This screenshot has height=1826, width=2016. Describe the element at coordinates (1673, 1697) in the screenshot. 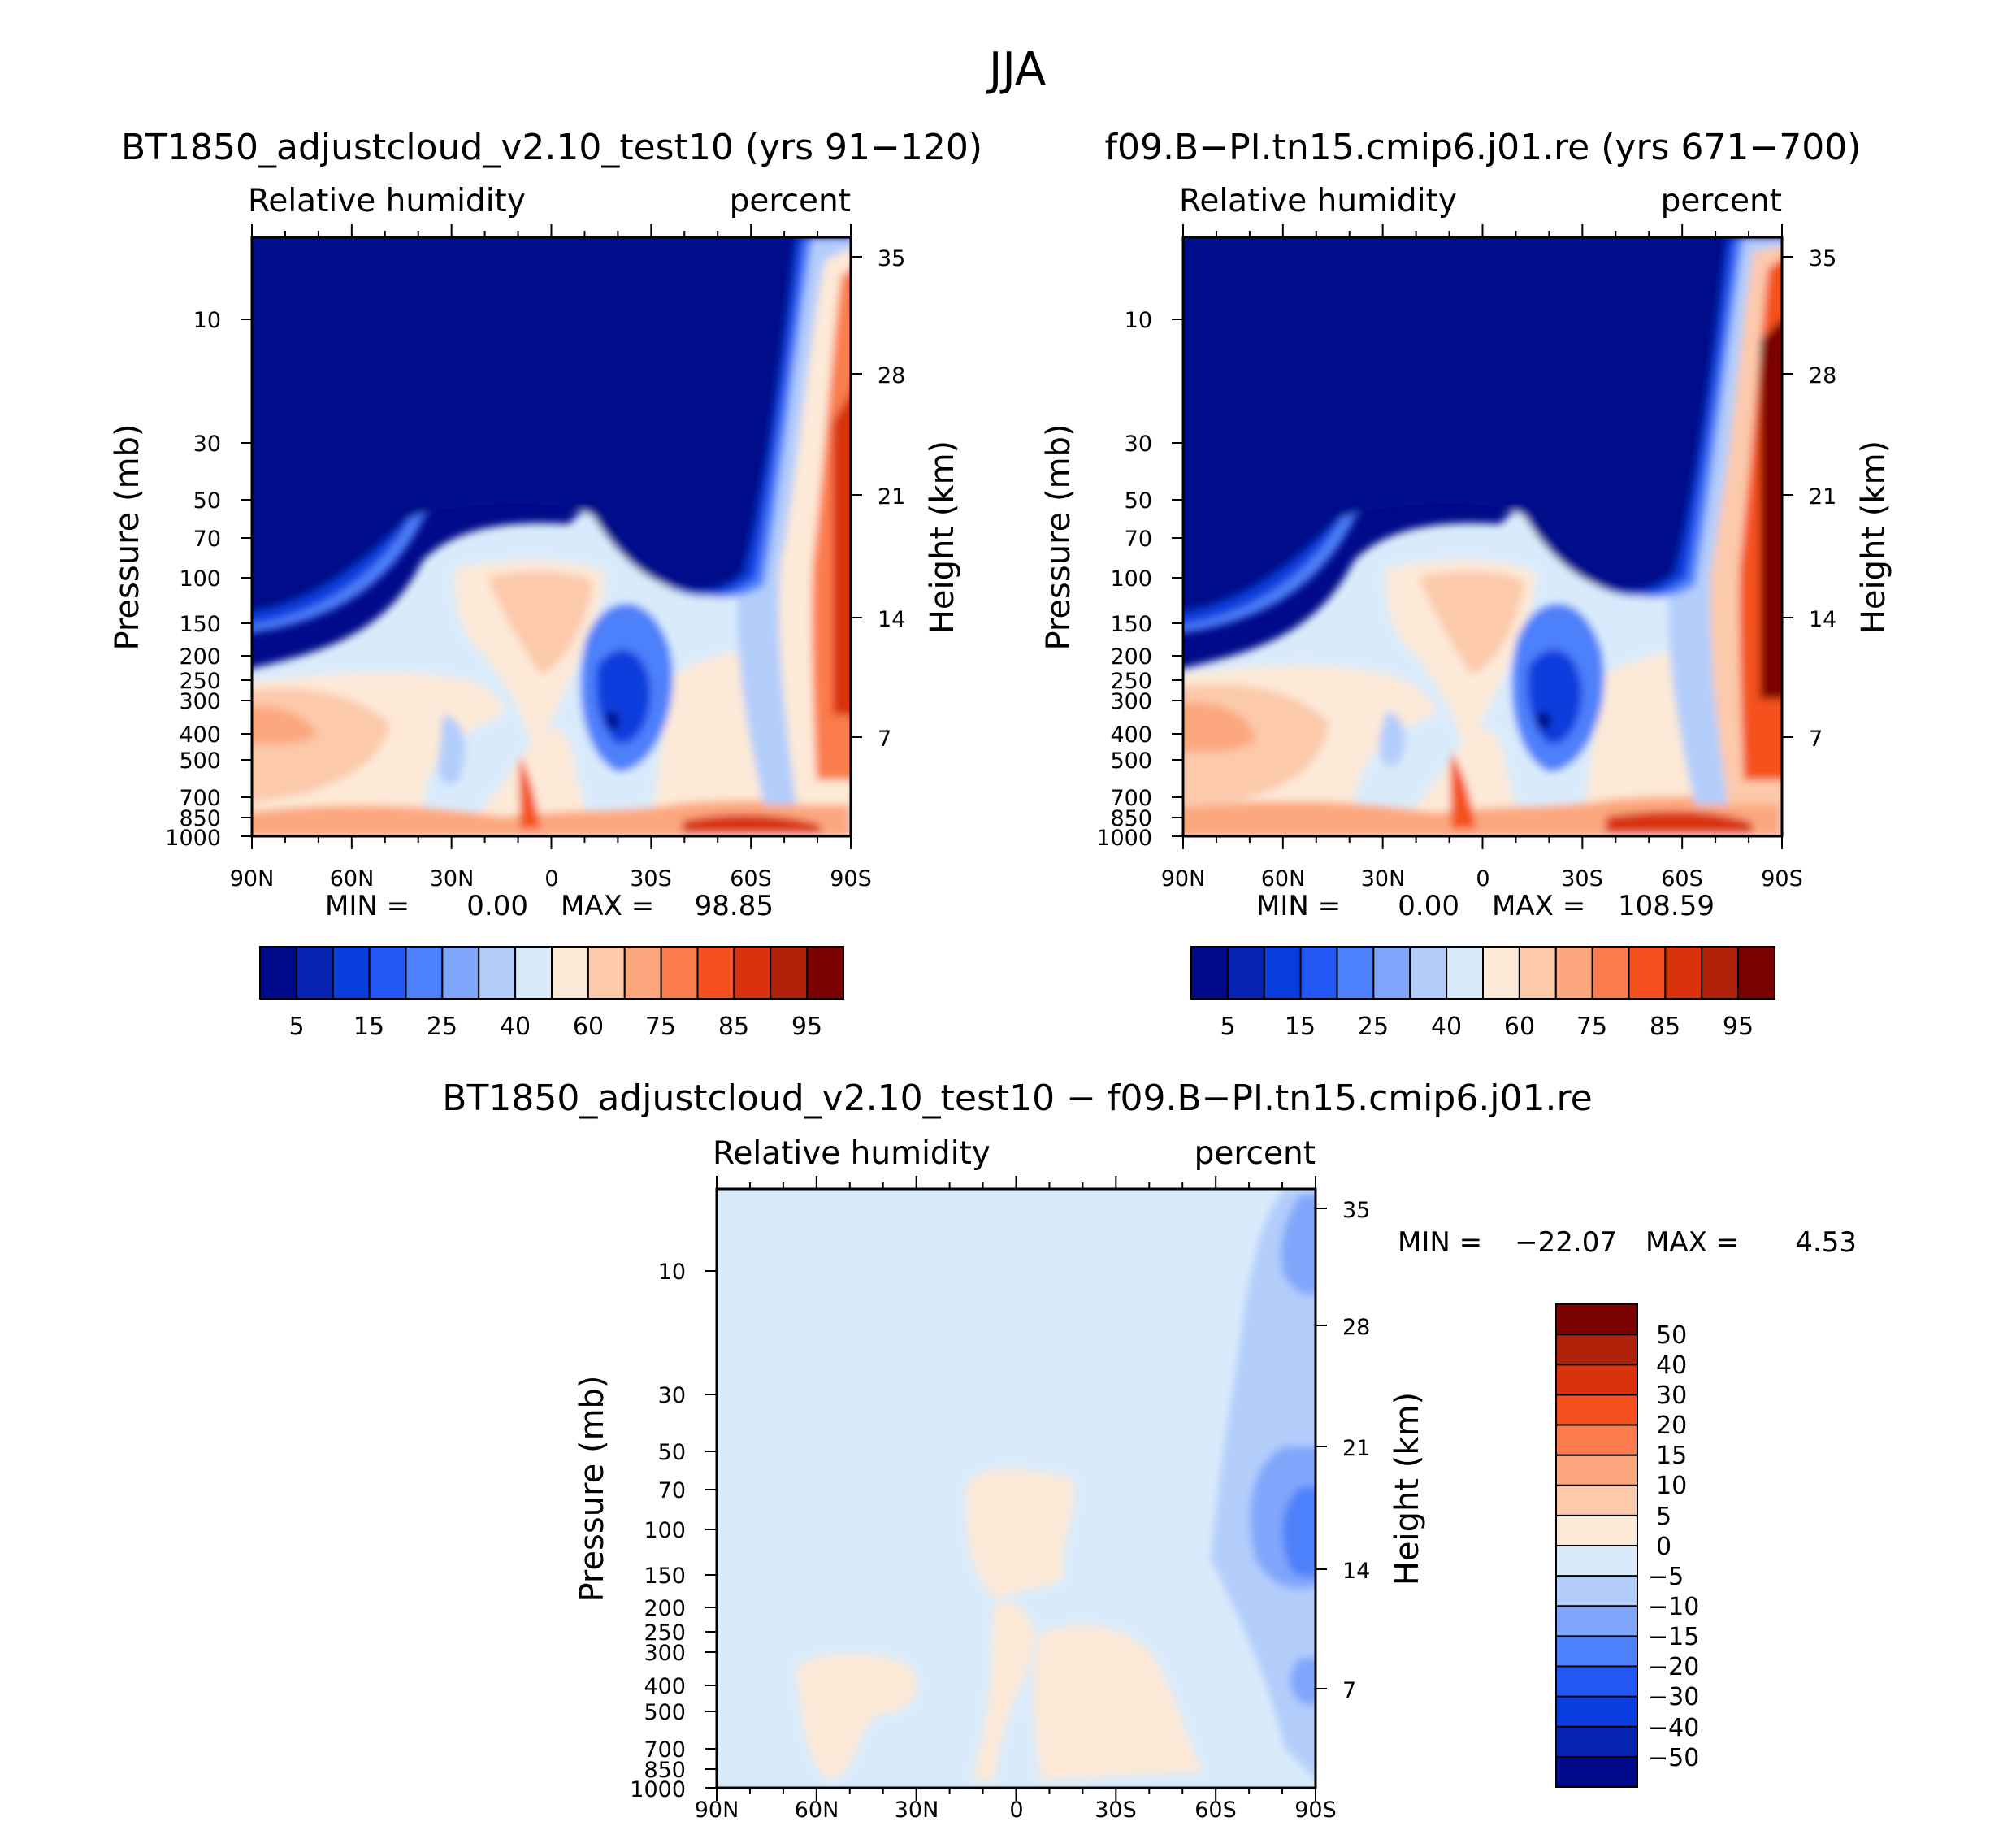

I see `colorbar-label: −30` at that location.